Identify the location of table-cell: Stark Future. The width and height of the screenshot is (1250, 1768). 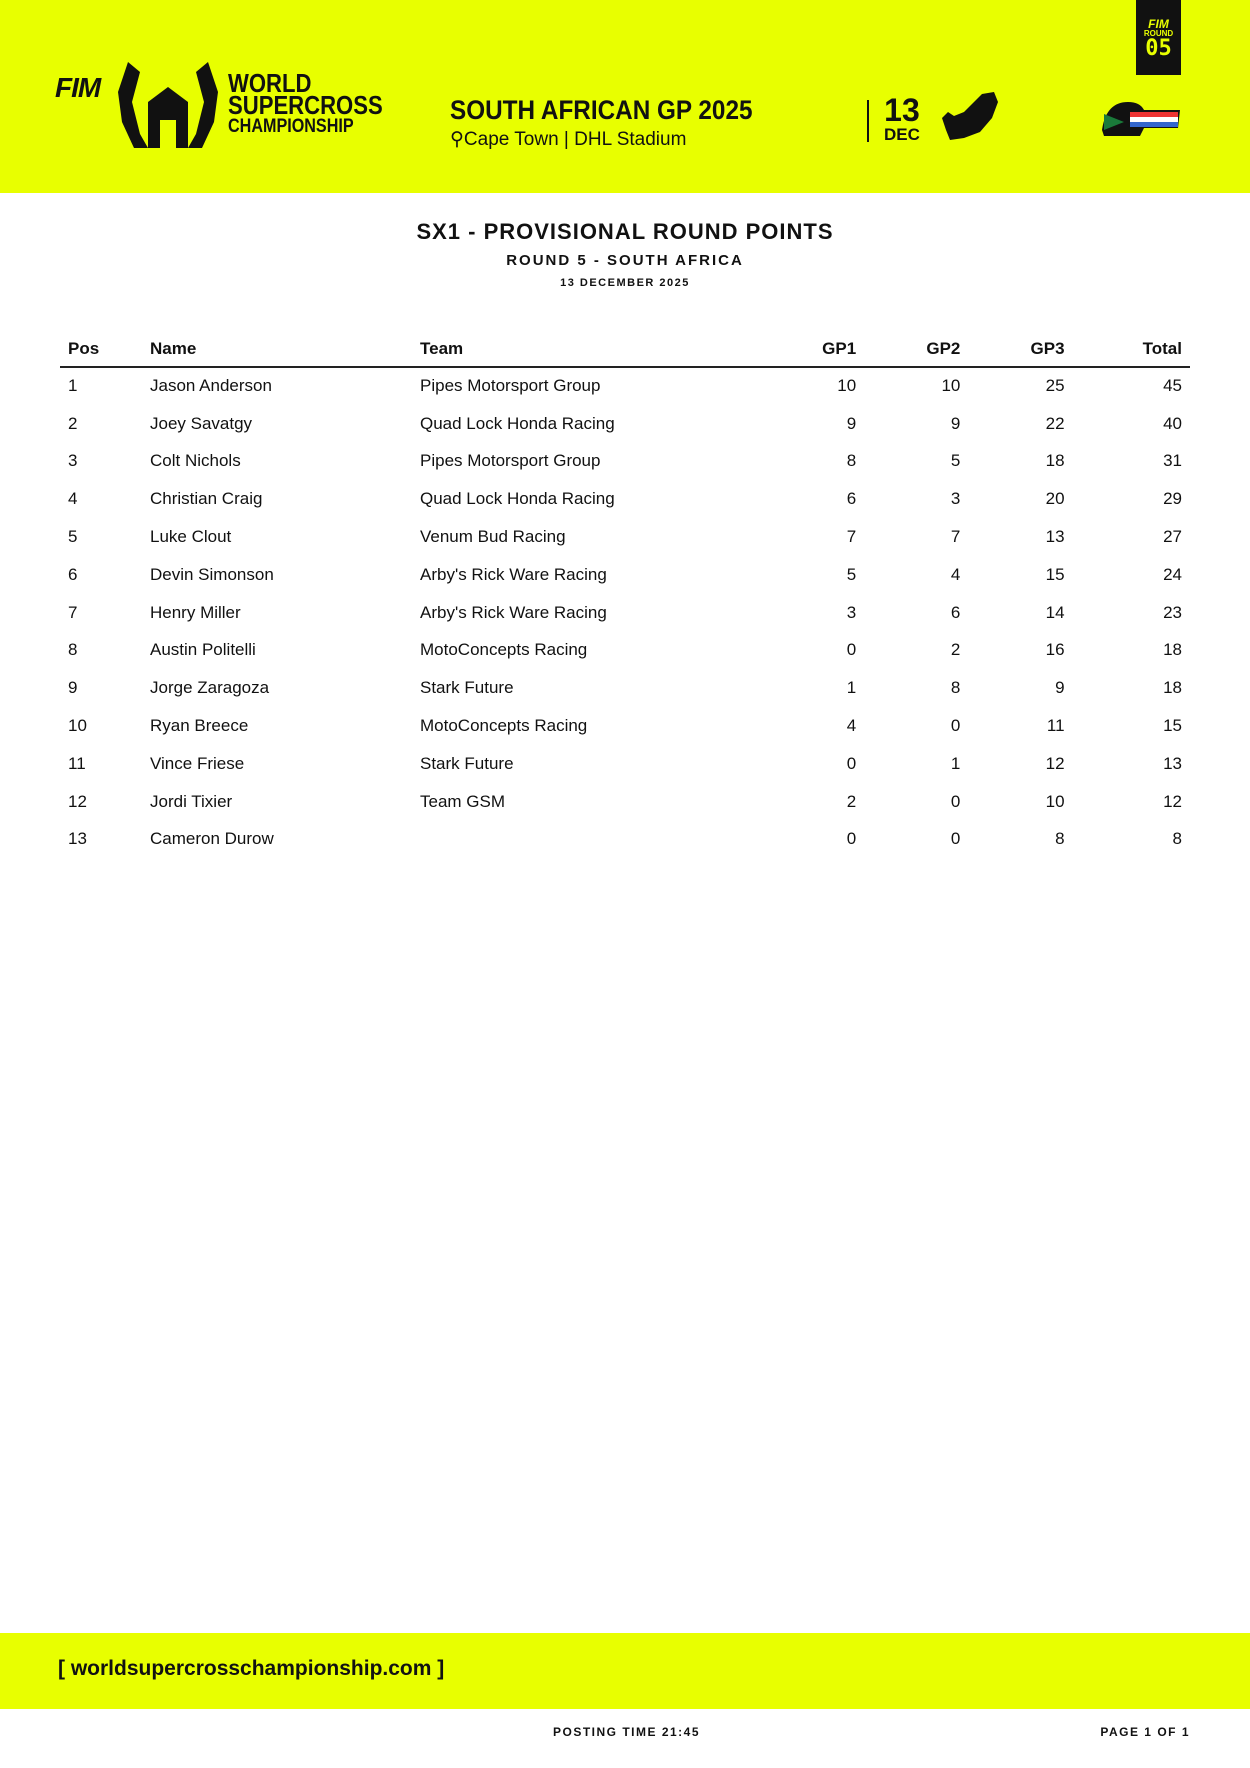
(467, 688).